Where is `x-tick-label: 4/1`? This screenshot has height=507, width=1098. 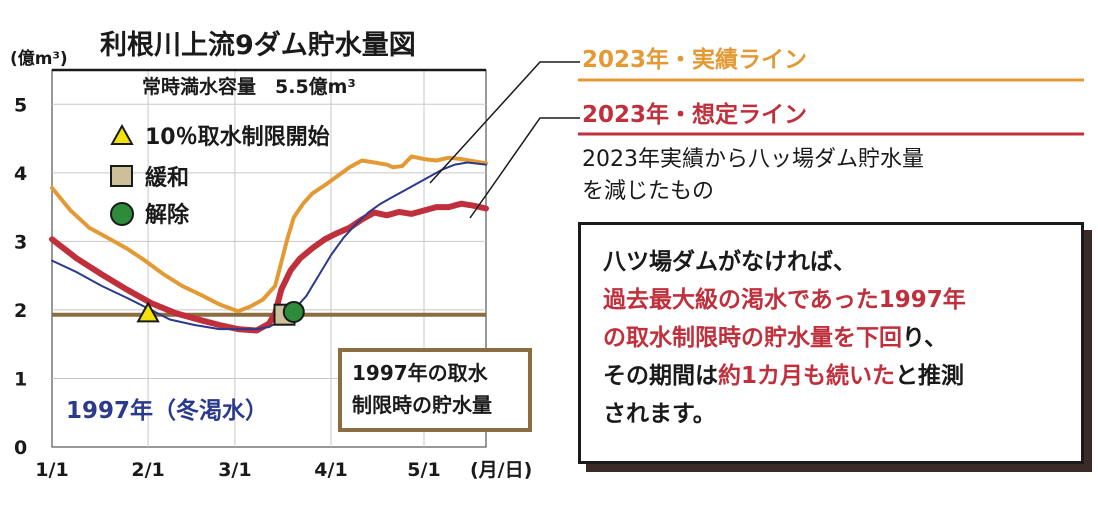 x-tick-label: 4/1 is located at coordinates (330, 470).